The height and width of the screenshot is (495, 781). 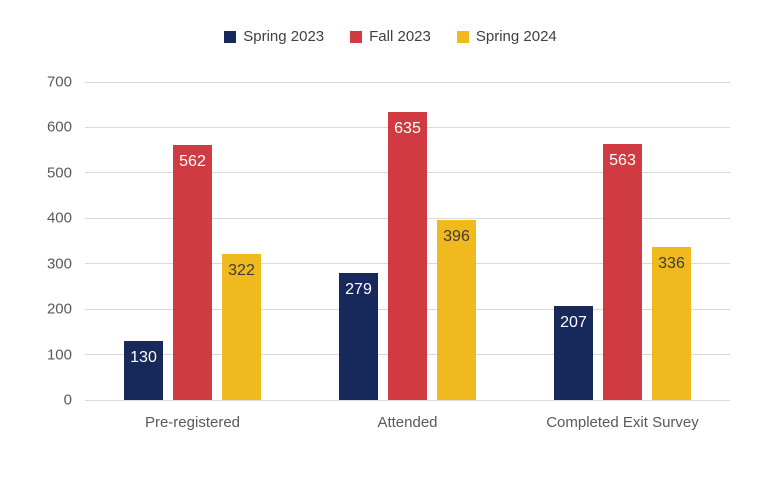 I want to click on bar-data-label: 322, so click(x=241, y=270).